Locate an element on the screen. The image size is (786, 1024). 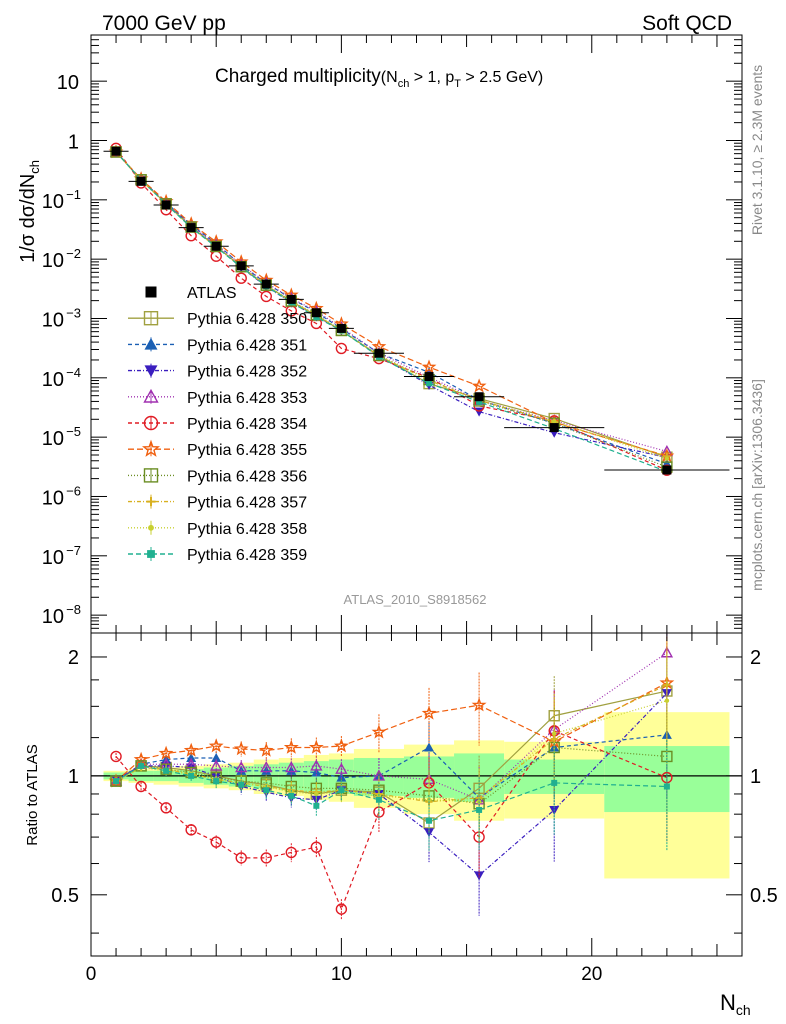
legend-label-3: Pythia 6.428 352 is located at coordinates (247, 372).